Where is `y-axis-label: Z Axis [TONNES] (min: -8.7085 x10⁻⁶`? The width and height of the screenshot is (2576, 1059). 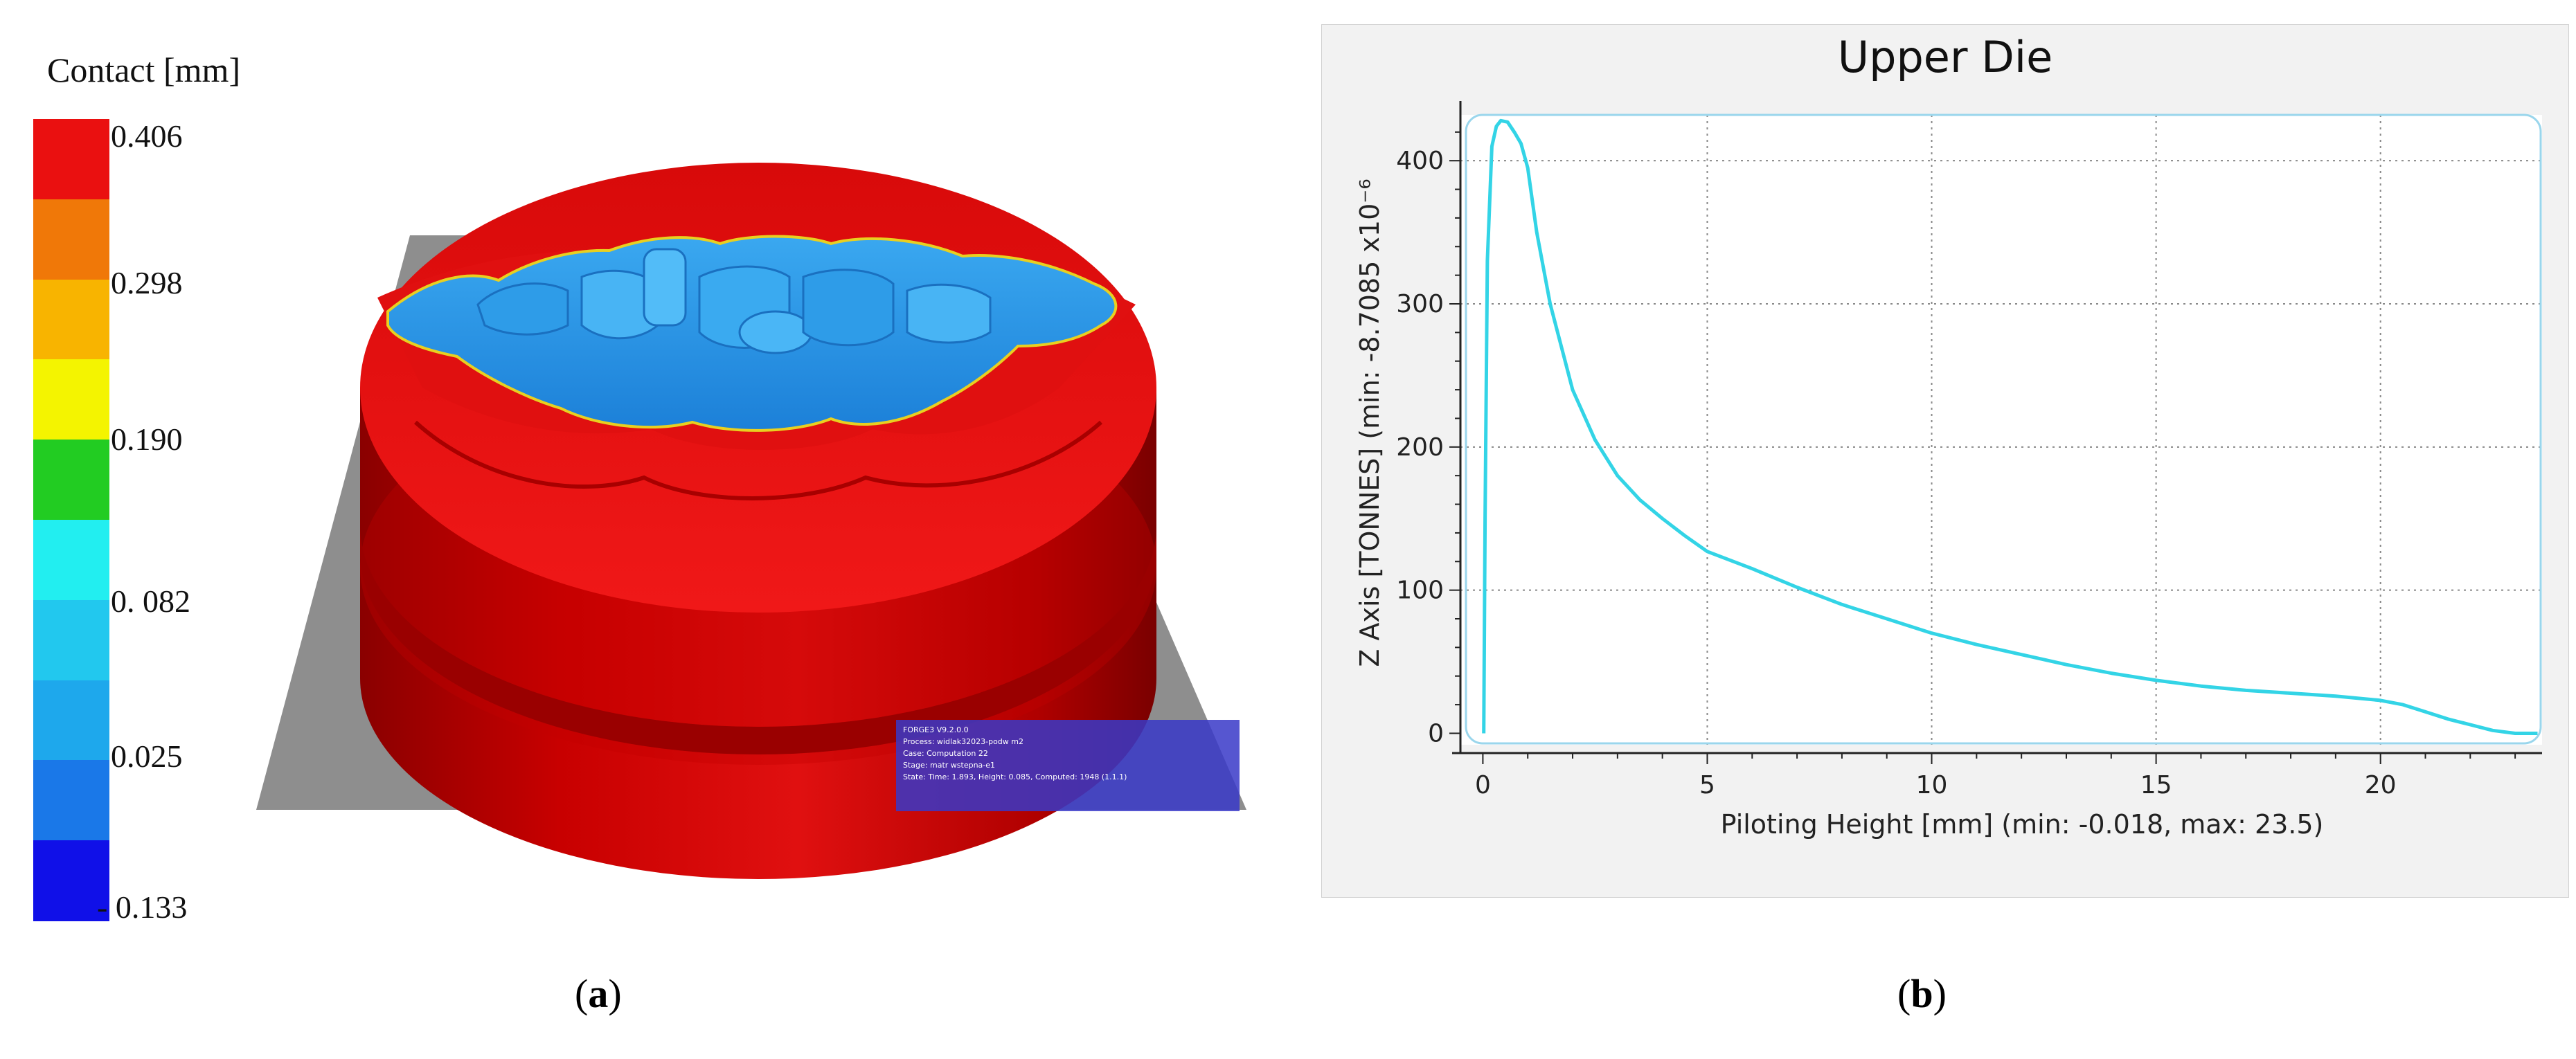
y-axis-label: Z Axis [TONNES] (min: -8.7085 x10⁻⁶ is located at coordinates (1369, 423).